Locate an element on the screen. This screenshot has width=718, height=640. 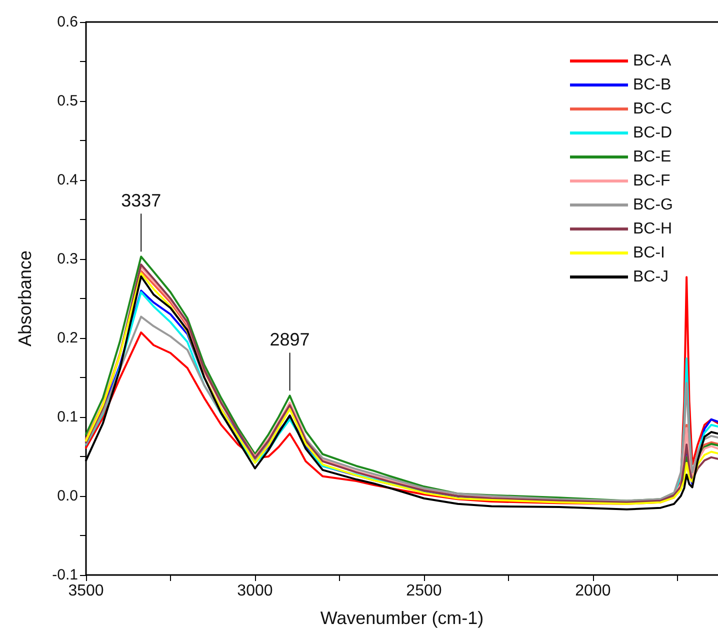
y-tick-label: 0.3 is located at coordinates (67, 259).